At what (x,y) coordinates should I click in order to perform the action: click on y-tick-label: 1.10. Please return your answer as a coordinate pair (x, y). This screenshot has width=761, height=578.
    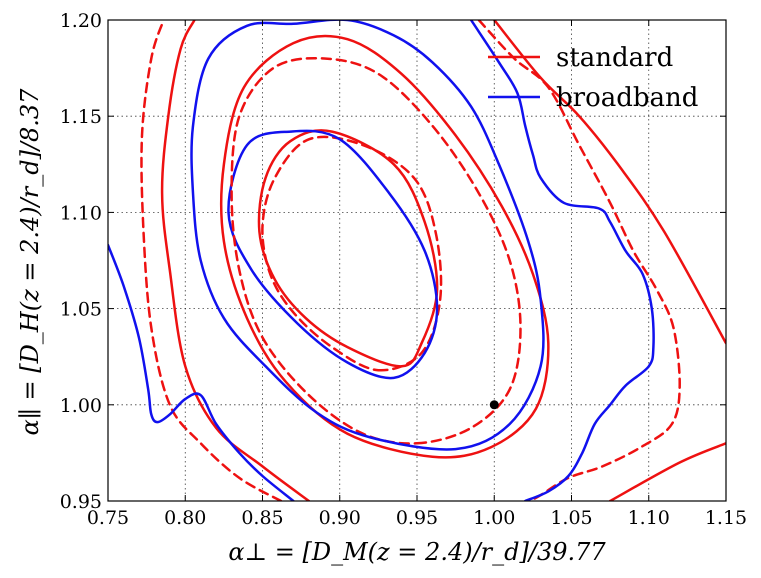
    Looking at the image, I should click on (81, 213).